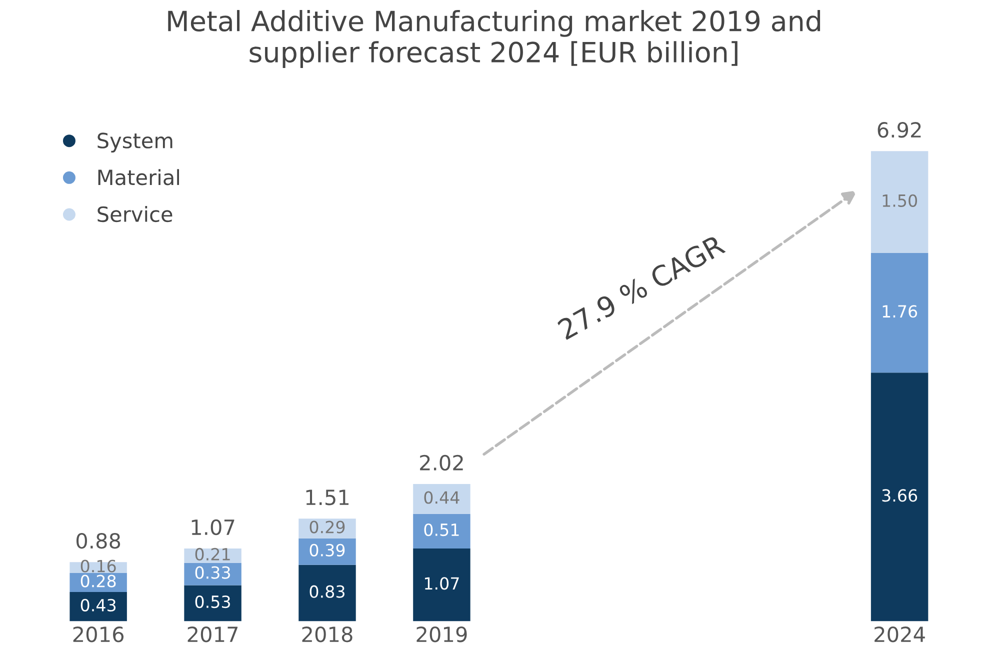 This screenshot has height=668, width=988. Describe the element at coordinates (327, 498) in the screenshot. I see `total-label: 1.51` at that location.